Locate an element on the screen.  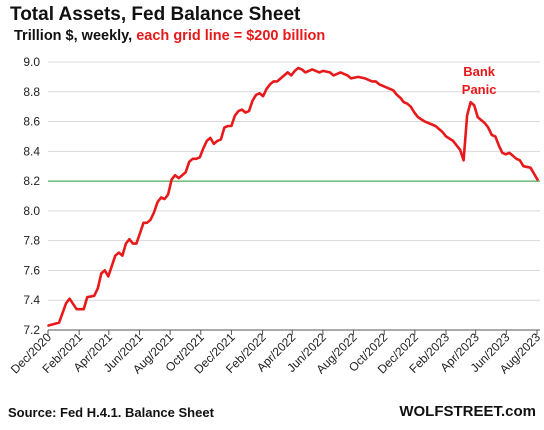
y-tick-label: 7.8 is located at coordinates (31, 241).